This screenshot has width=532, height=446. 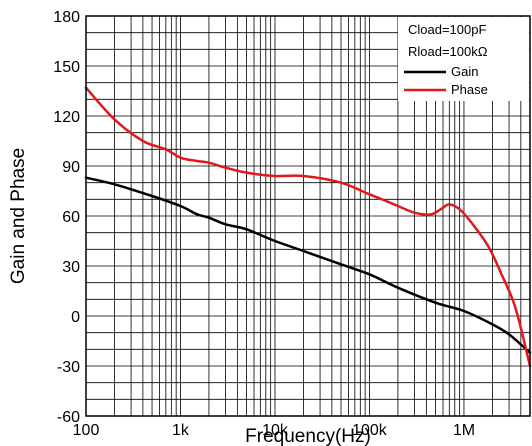 I want to click on x-tick-label: 100k, so click(x=370, y=430).